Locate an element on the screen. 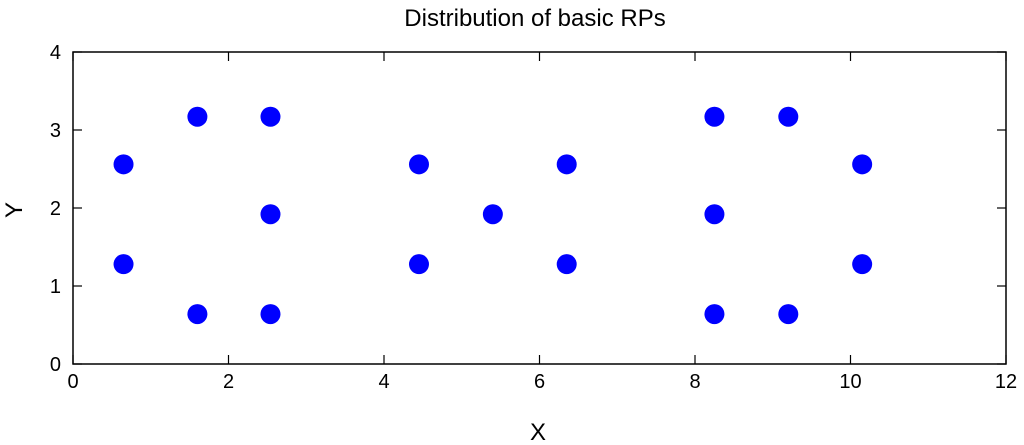 Image resolution: width=1024 pixels, height=445 pixels. x-axis-label: X is located at coordinates (538, 432).